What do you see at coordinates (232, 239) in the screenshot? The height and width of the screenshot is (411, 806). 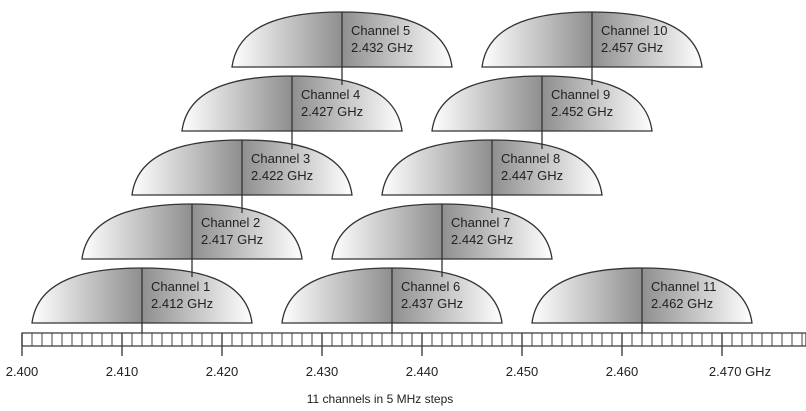 I see `channel-2-frequency: 2.417 GHz` at bounding box center [232, 239].